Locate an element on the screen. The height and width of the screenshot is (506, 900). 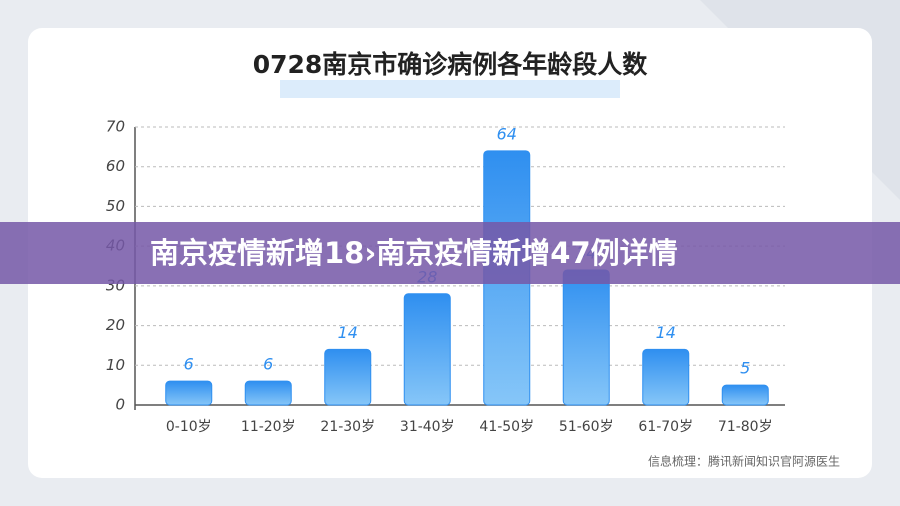
value-label: 5 is located at coordinates (745, 368).